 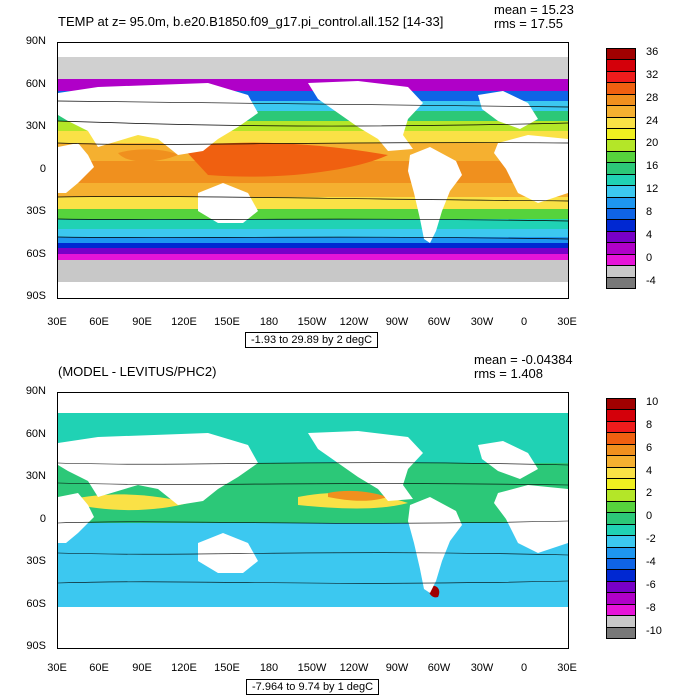 What do you see at coordinates (649, 447) in the screenshot?
I see `colorbar-label: 6` at bounding box center [649, 447].